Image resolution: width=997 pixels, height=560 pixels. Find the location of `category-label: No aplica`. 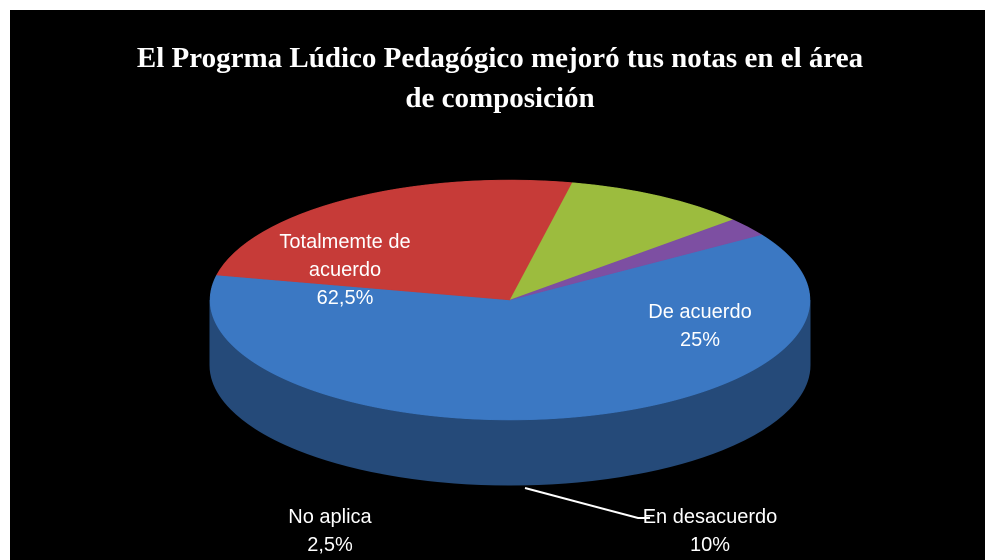

category-label: No aplica is located at coordinates (330, 517).